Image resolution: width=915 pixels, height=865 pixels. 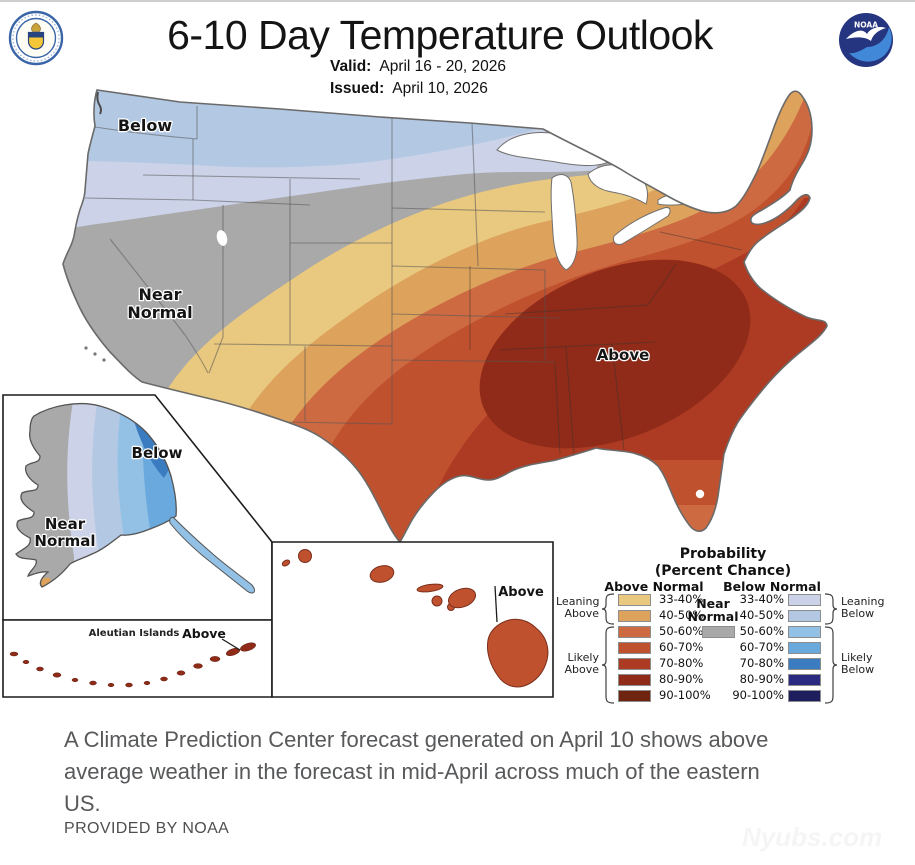 I want to click on hawaiian-islands, so click(x=415, y=618).